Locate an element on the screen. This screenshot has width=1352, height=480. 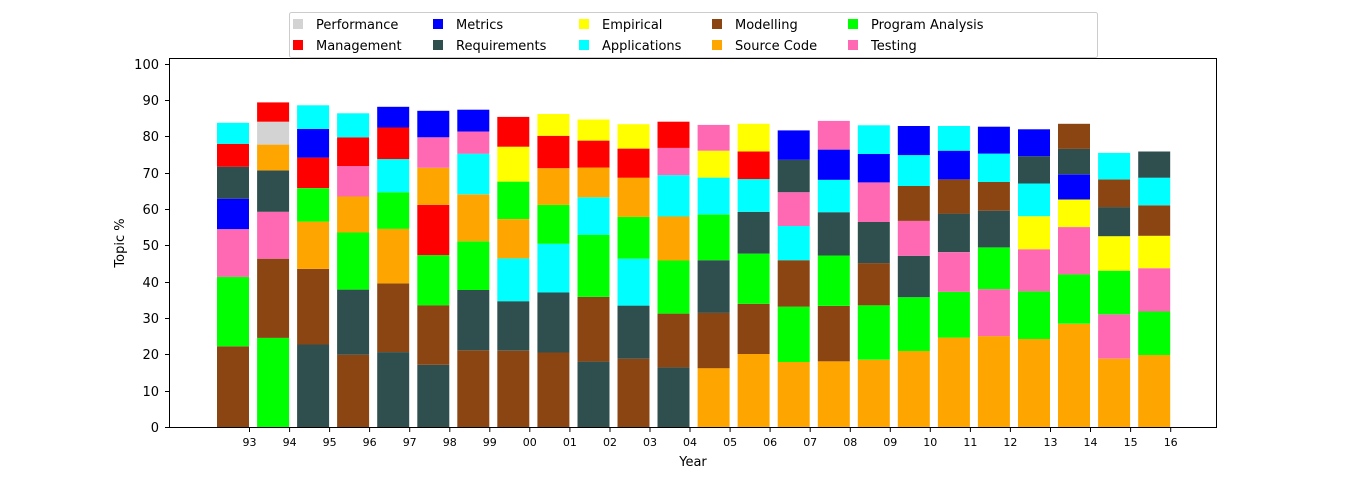
bar-segment-04-applications is located at coordinates (673, 196).